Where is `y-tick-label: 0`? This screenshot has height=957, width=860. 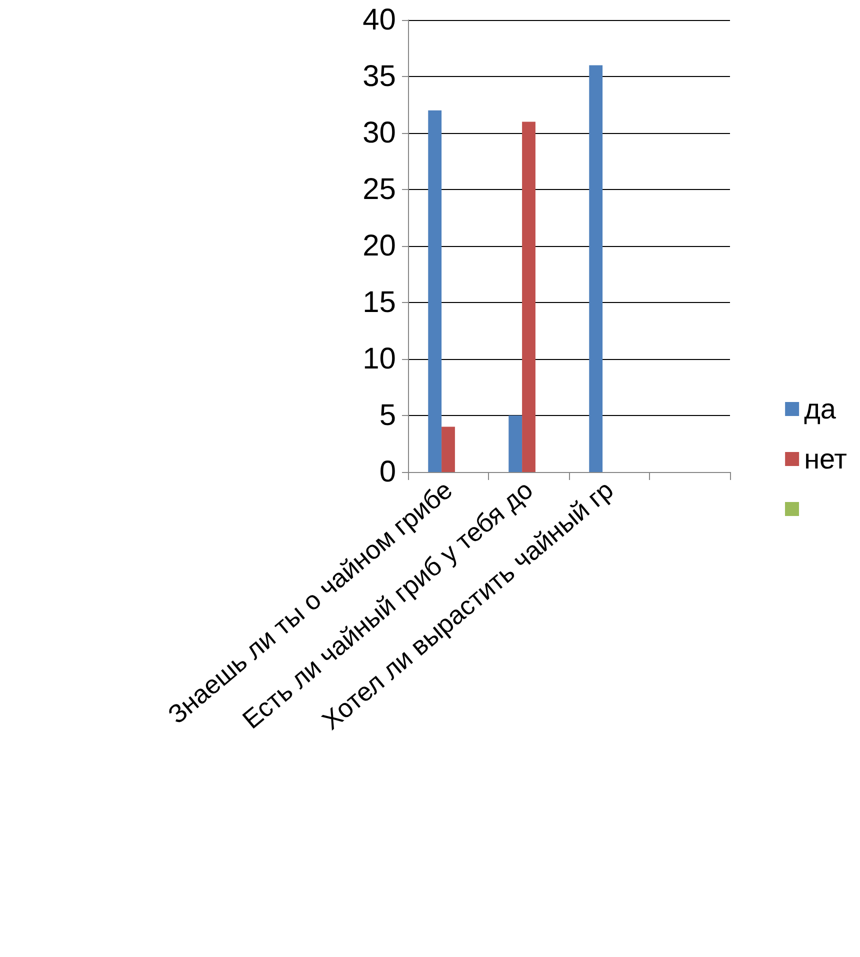 y-tick-label: 0 is located at coordinates (387, 472).